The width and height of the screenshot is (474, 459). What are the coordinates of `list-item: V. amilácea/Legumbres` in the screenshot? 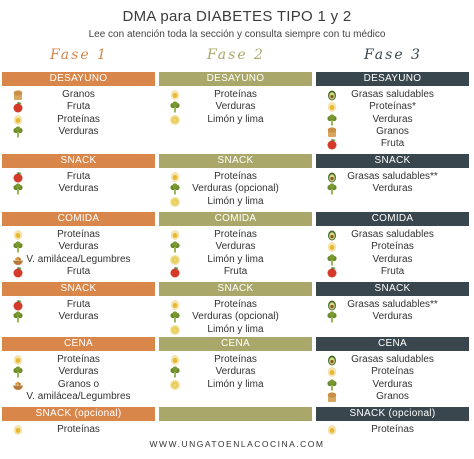 It's located at (78, 260).